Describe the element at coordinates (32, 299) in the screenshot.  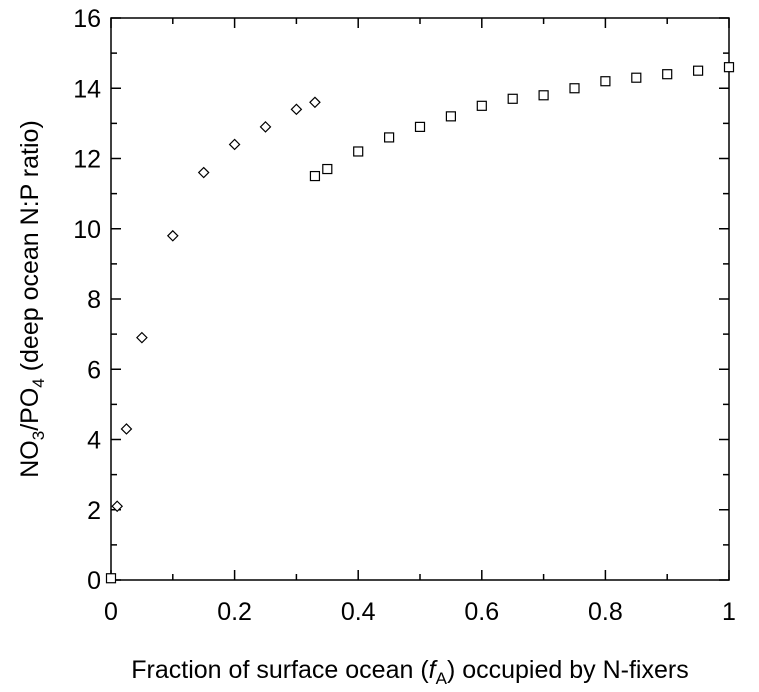
I see `y-axis-title: NO3/PO4 (deep ocean N:P ratio)` at that location.